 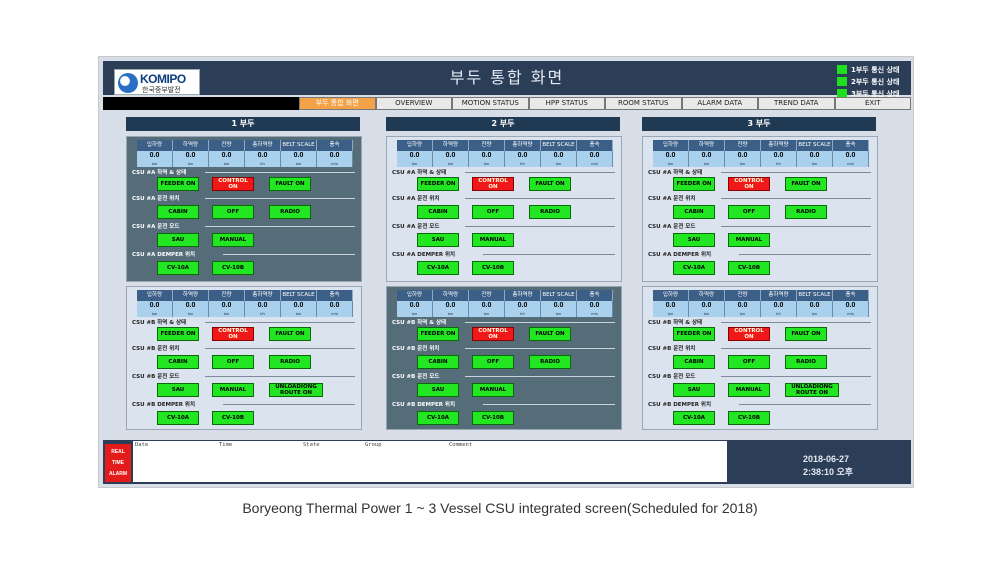 I want to click on menu-motion-status: MOTION STATUS, so click(x=490, y=103).